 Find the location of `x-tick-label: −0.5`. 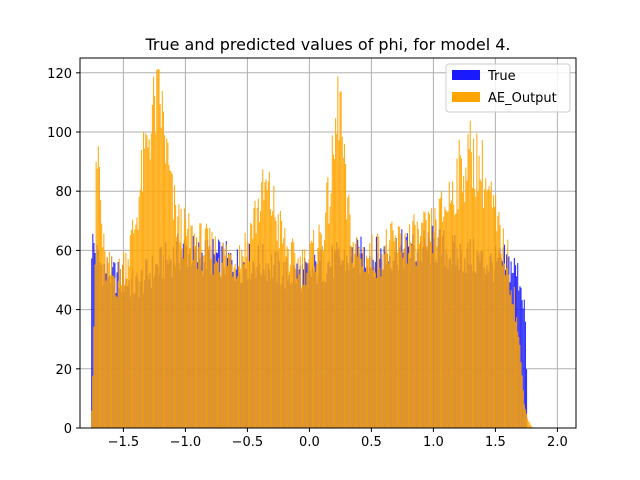

x-tick-label: −0.5 is located at coordinates (248, 442).